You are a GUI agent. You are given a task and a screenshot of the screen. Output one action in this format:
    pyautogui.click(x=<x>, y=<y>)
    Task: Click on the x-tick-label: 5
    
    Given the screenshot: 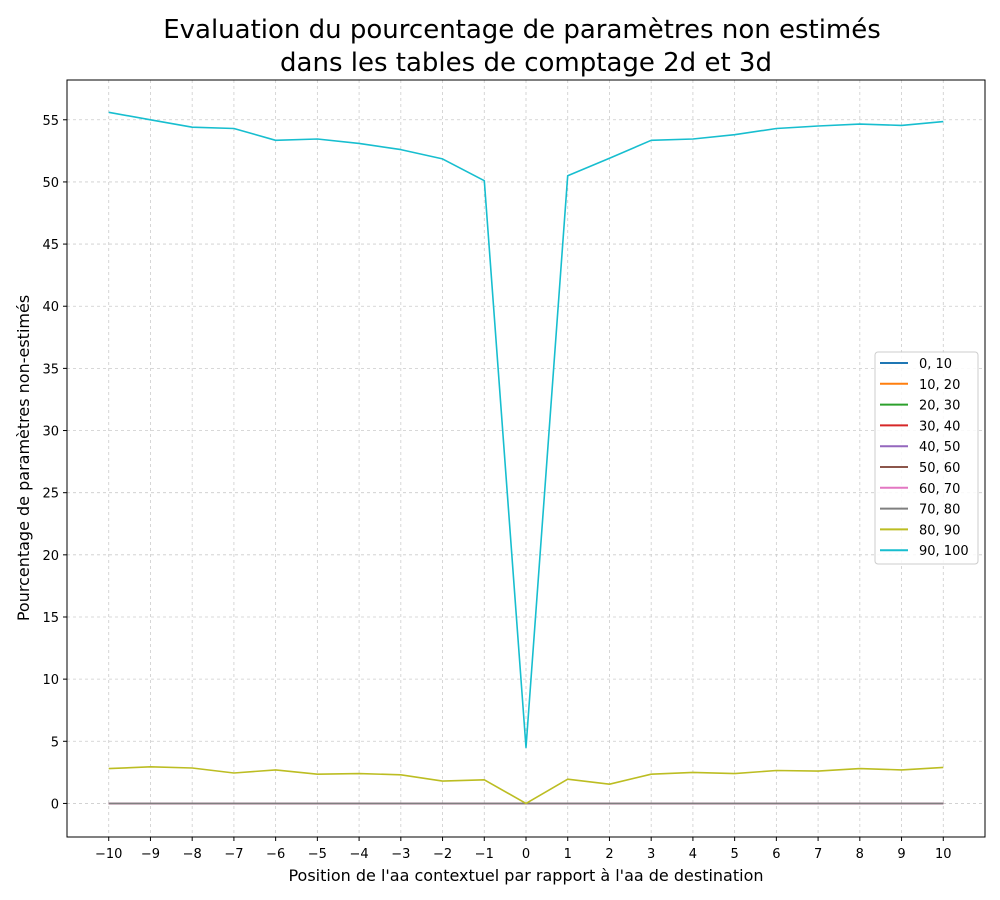 What is the action you would take?
    pyautogui.click(x=734, y=854)
    